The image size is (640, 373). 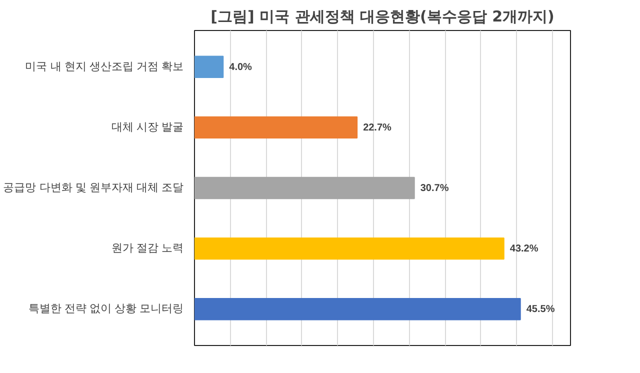 What do you see at coordinates (147, 127) in the screenshot?
I see `y-tick-label: 대체 시장 발굴` at bounding box center [147, 127].